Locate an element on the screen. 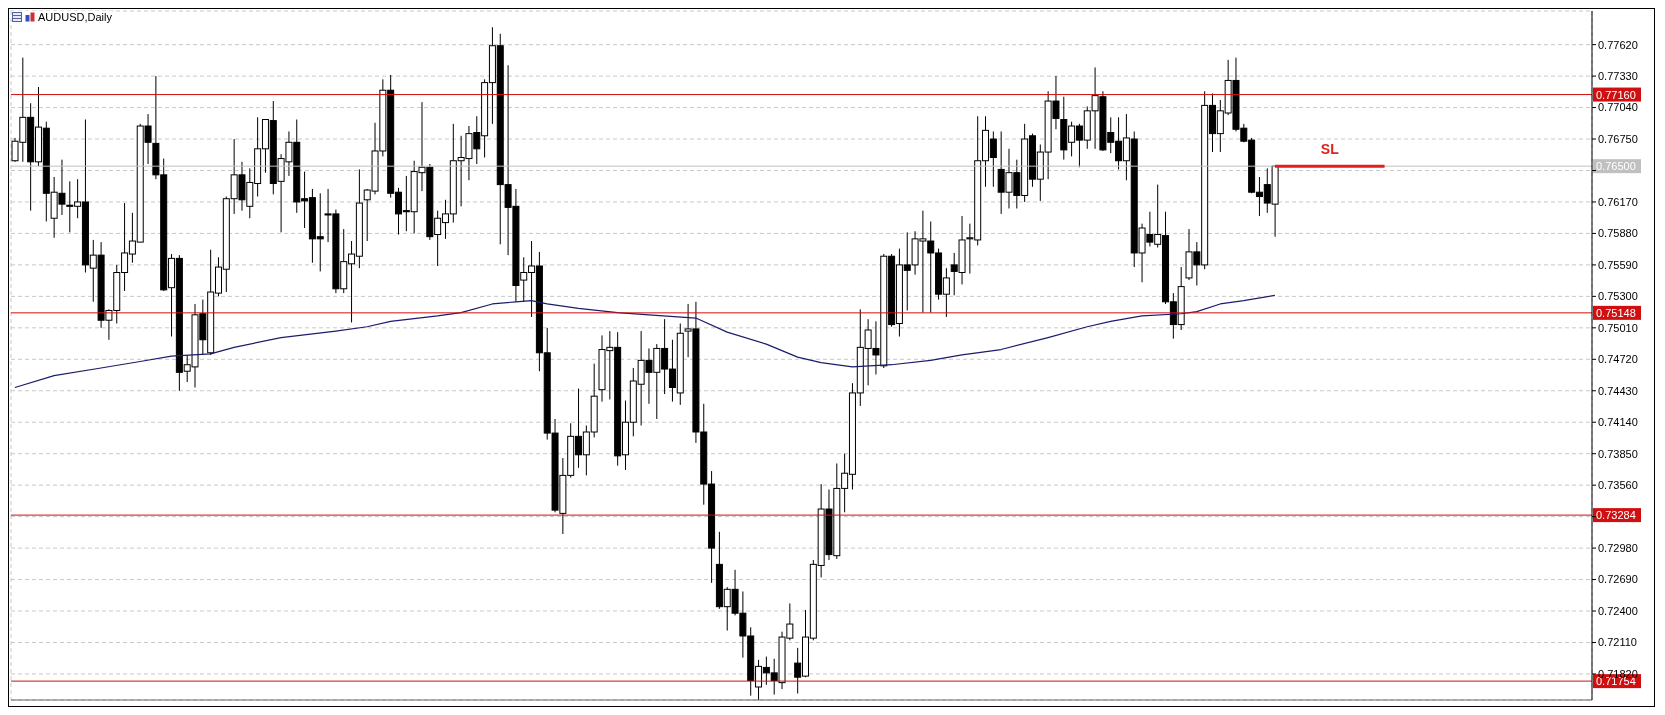 Image resolution: width=1665 pixels, height=715 pixels. y-tick-label: 0.72980 is located at coordinates (1618, 548).